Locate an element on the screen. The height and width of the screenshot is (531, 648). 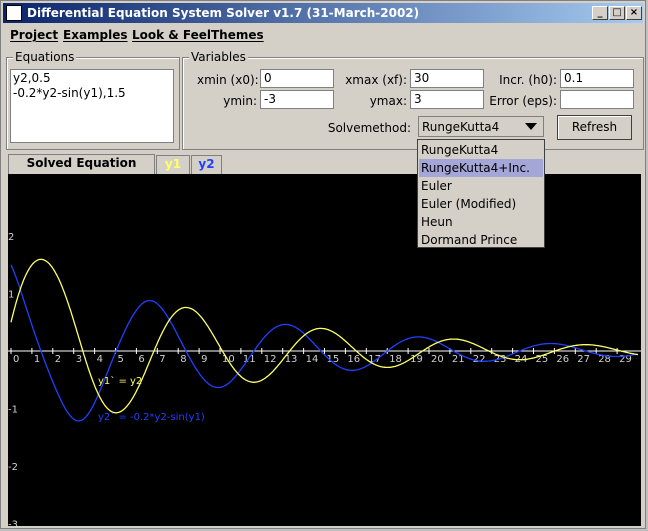
tab-solved-equation-graph: Solved Equation Graph is located at coordinates (81, 170).